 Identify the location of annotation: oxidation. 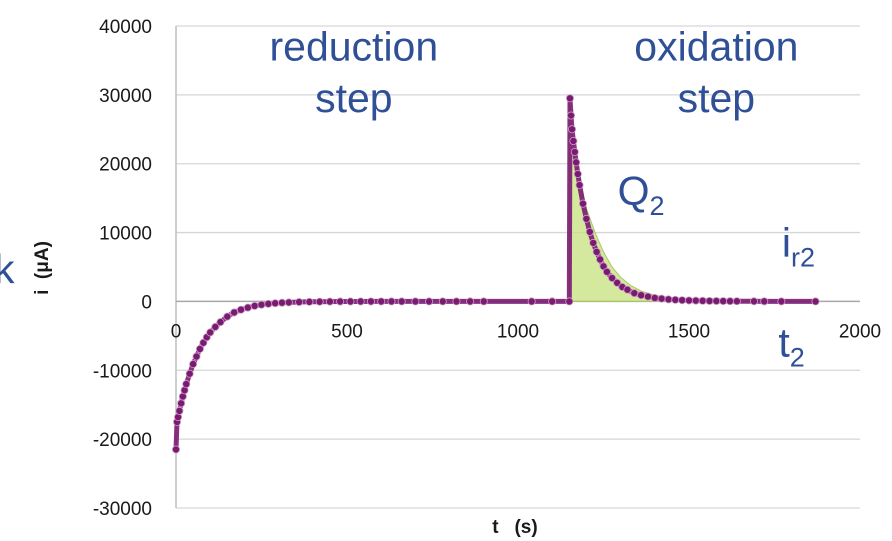
(716, 46).